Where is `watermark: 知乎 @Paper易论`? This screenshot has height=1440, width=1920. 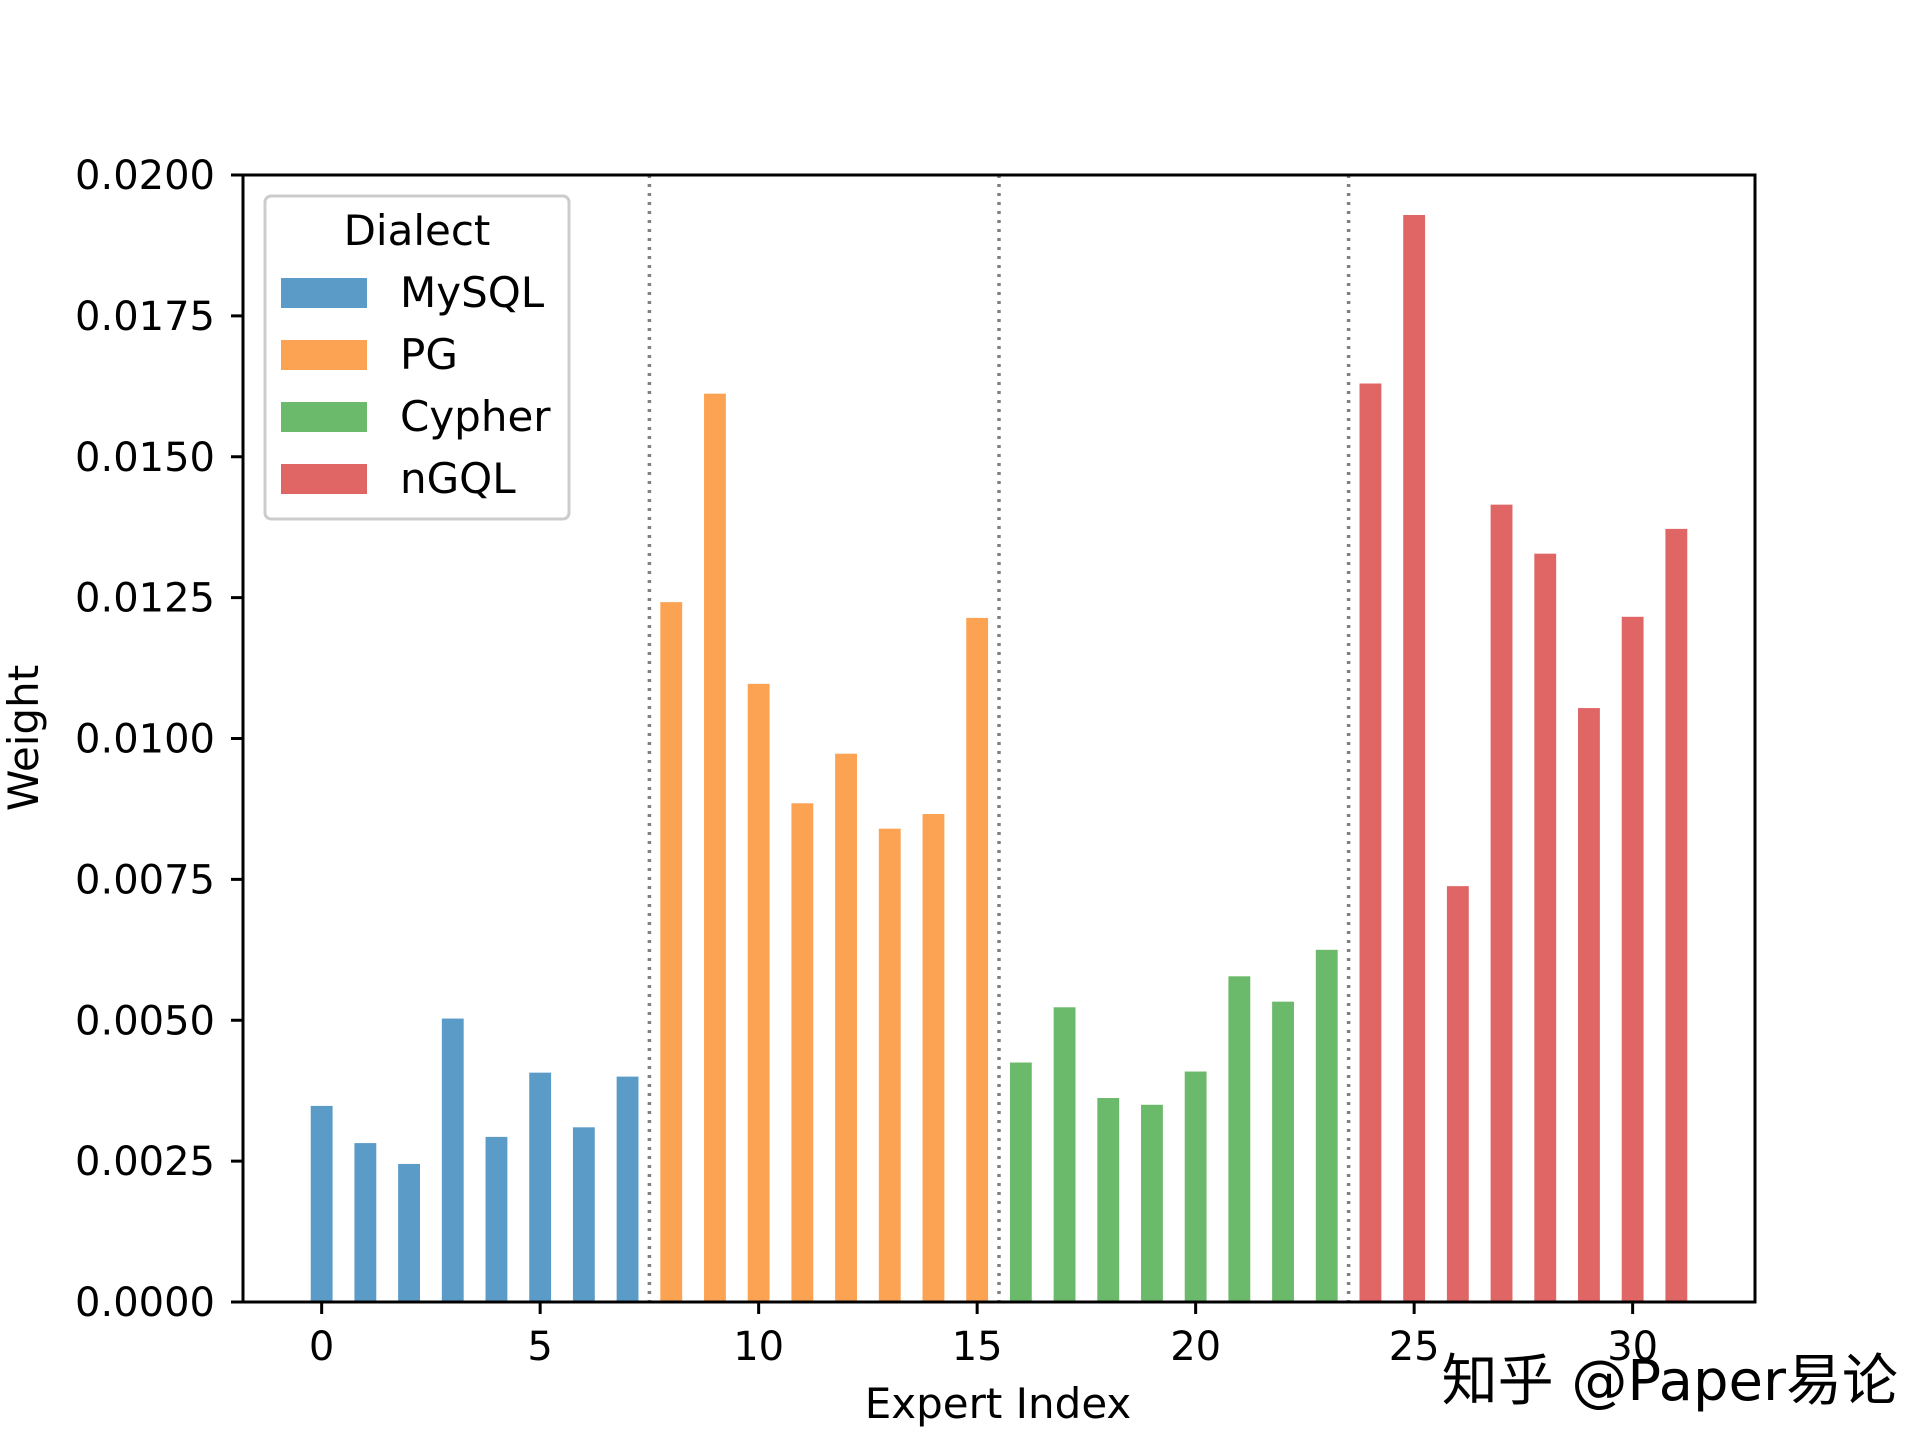
watermark: 知乎 @Paper易论 is located at coordinates (1670, 1381).